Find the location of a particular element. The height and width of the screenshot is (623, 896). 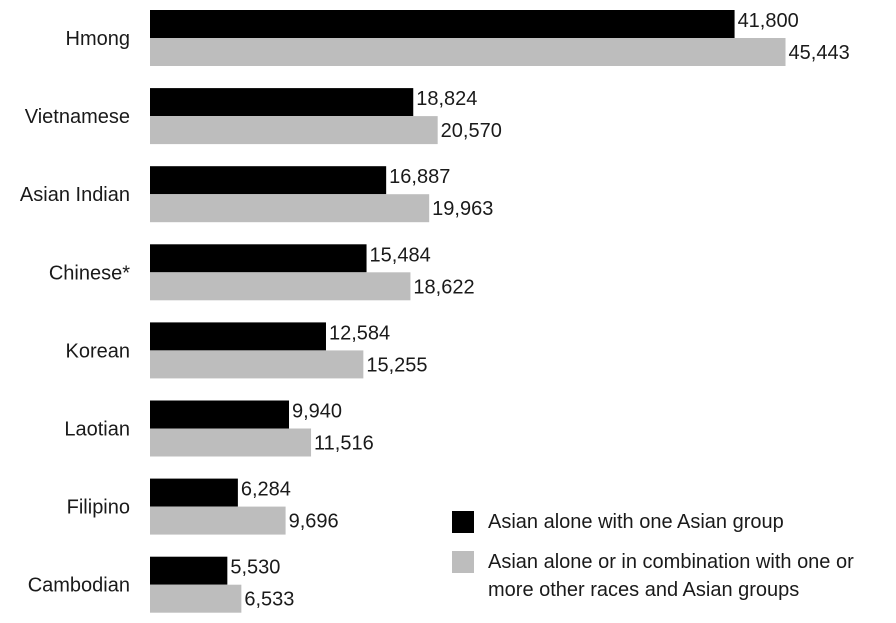

value-label-alone-filipino: 6,284 is located at coordinates (266, 490).